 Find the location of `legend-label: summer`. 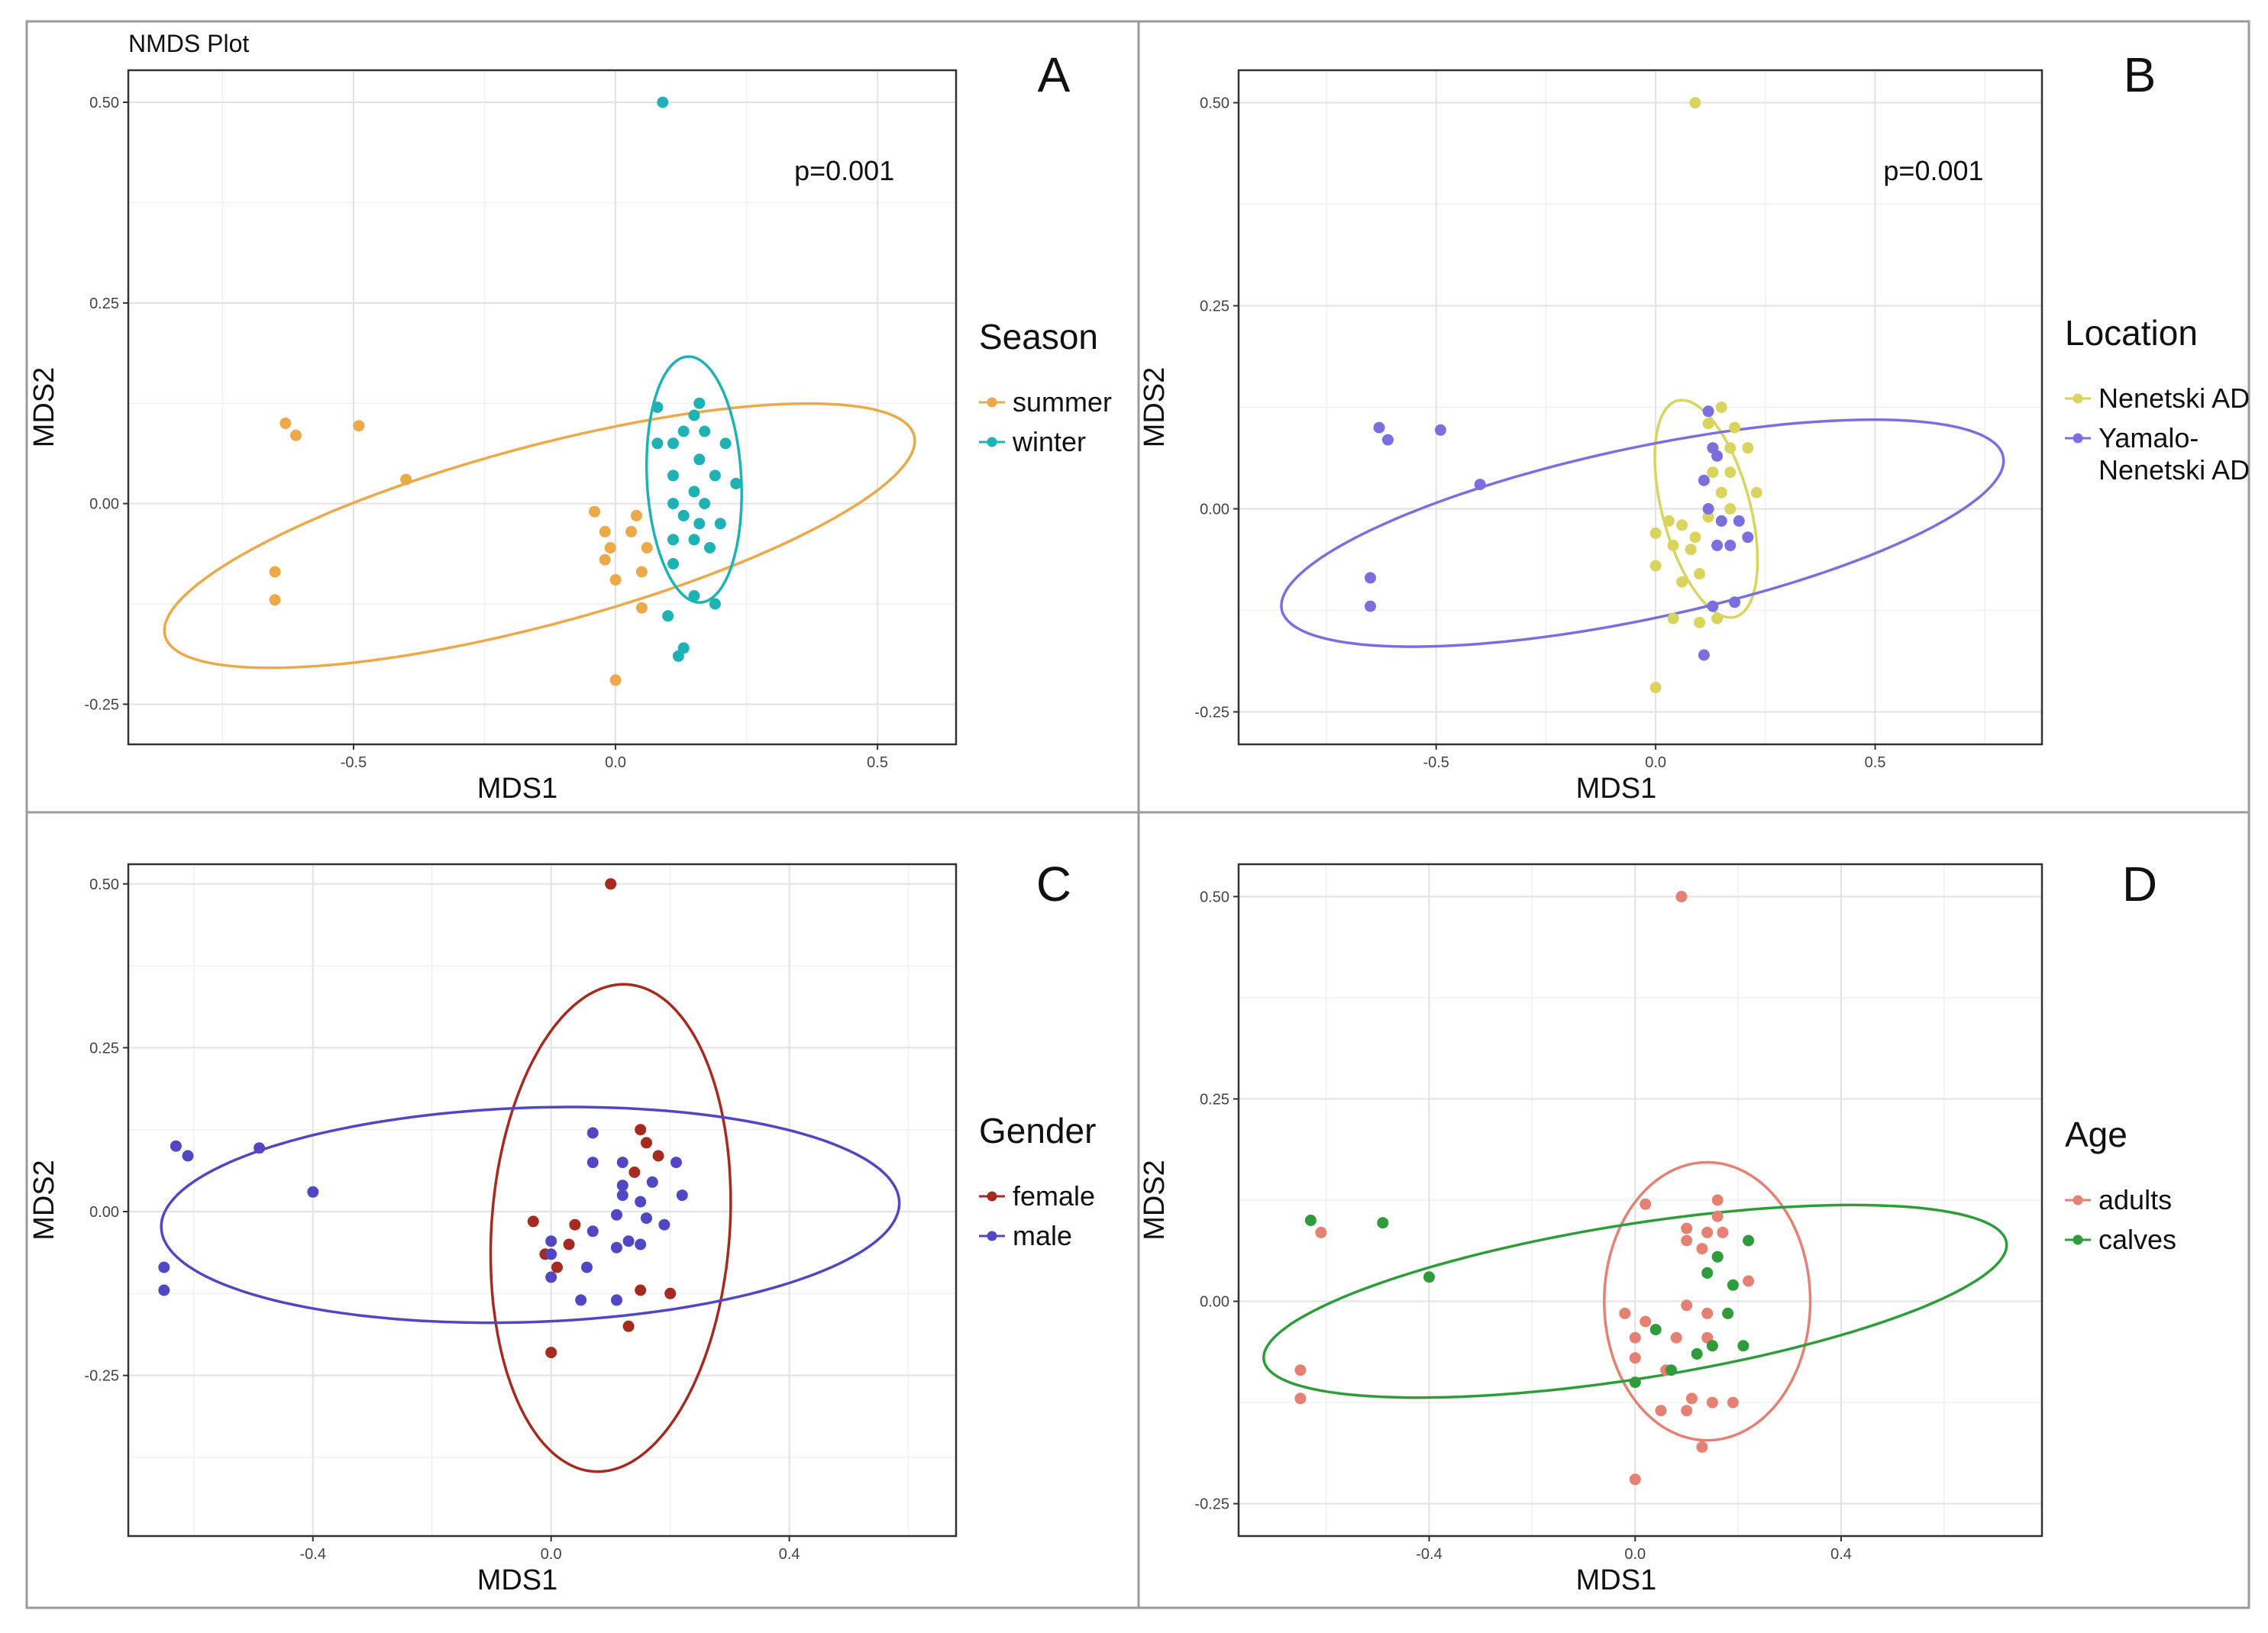

legend-label: summer is located at coordinates (1062, 402).